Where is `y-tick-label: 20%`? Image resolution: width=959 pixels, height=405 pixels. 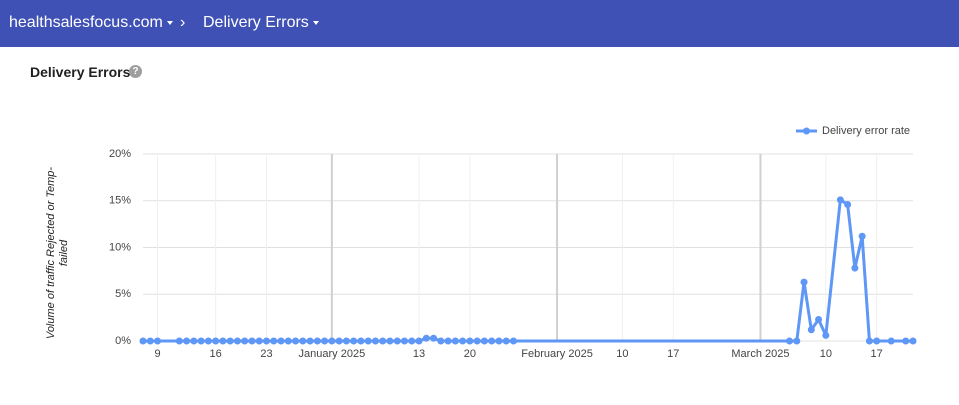
y-tick-label: 20% is located at coordinates (120, 154).